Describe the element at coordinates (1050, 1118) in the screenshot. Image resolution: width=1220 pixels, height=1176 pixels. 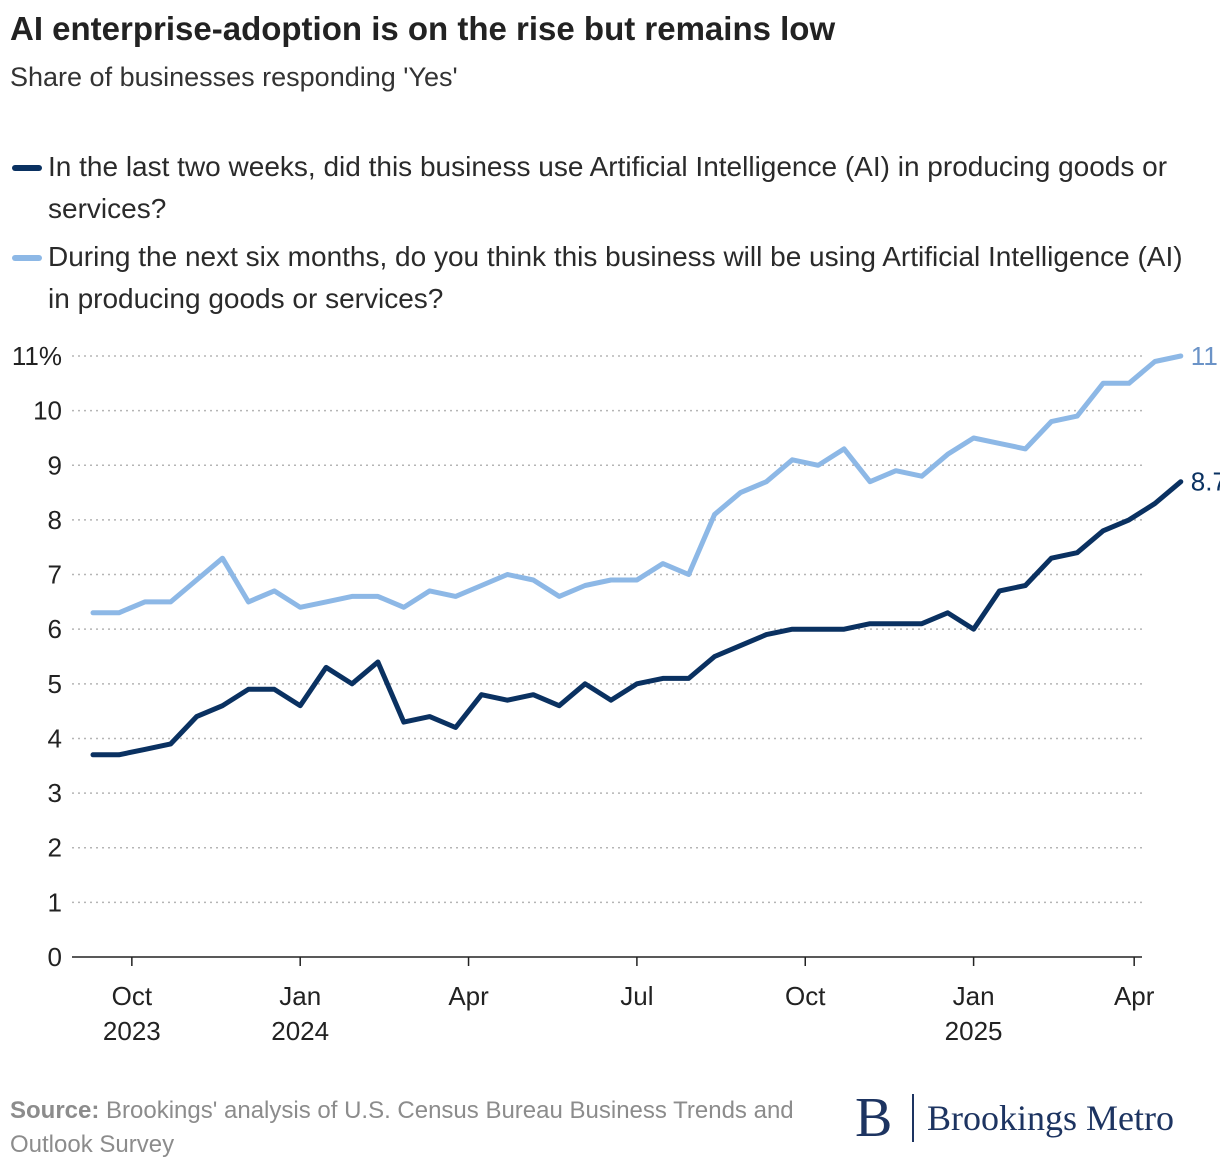
I see `logo-text: Brookings Metro` at that location.